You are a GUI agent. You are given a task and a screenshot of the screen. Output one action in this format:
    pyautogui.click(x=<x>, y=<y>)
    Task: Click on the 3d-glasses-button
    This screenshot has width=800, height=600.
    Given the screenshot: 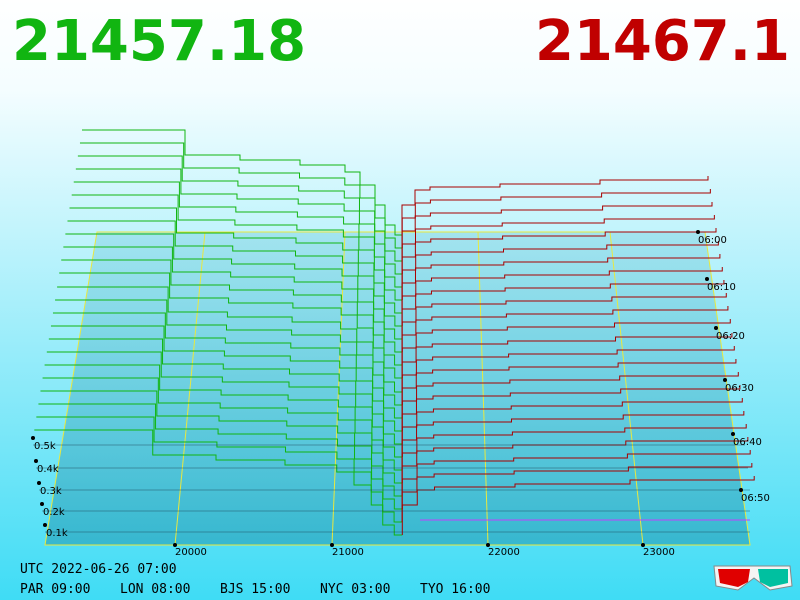 What is the action you would take?
    pyautogui.click(x=753, y=578)
    